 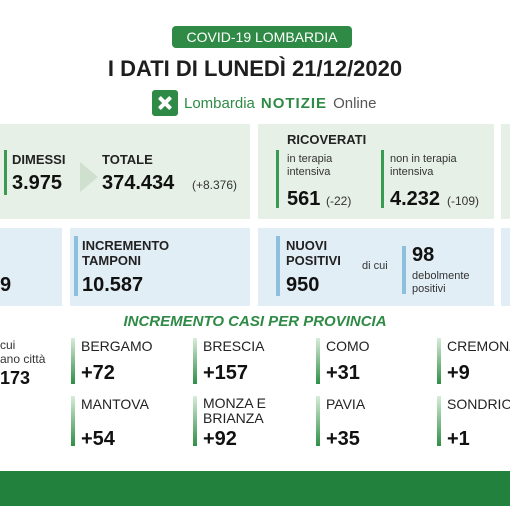 What do you see at coordinates (346, 404) in the screenshot?
I see `province-name: PAVIA` at bounding box center [346, 404].